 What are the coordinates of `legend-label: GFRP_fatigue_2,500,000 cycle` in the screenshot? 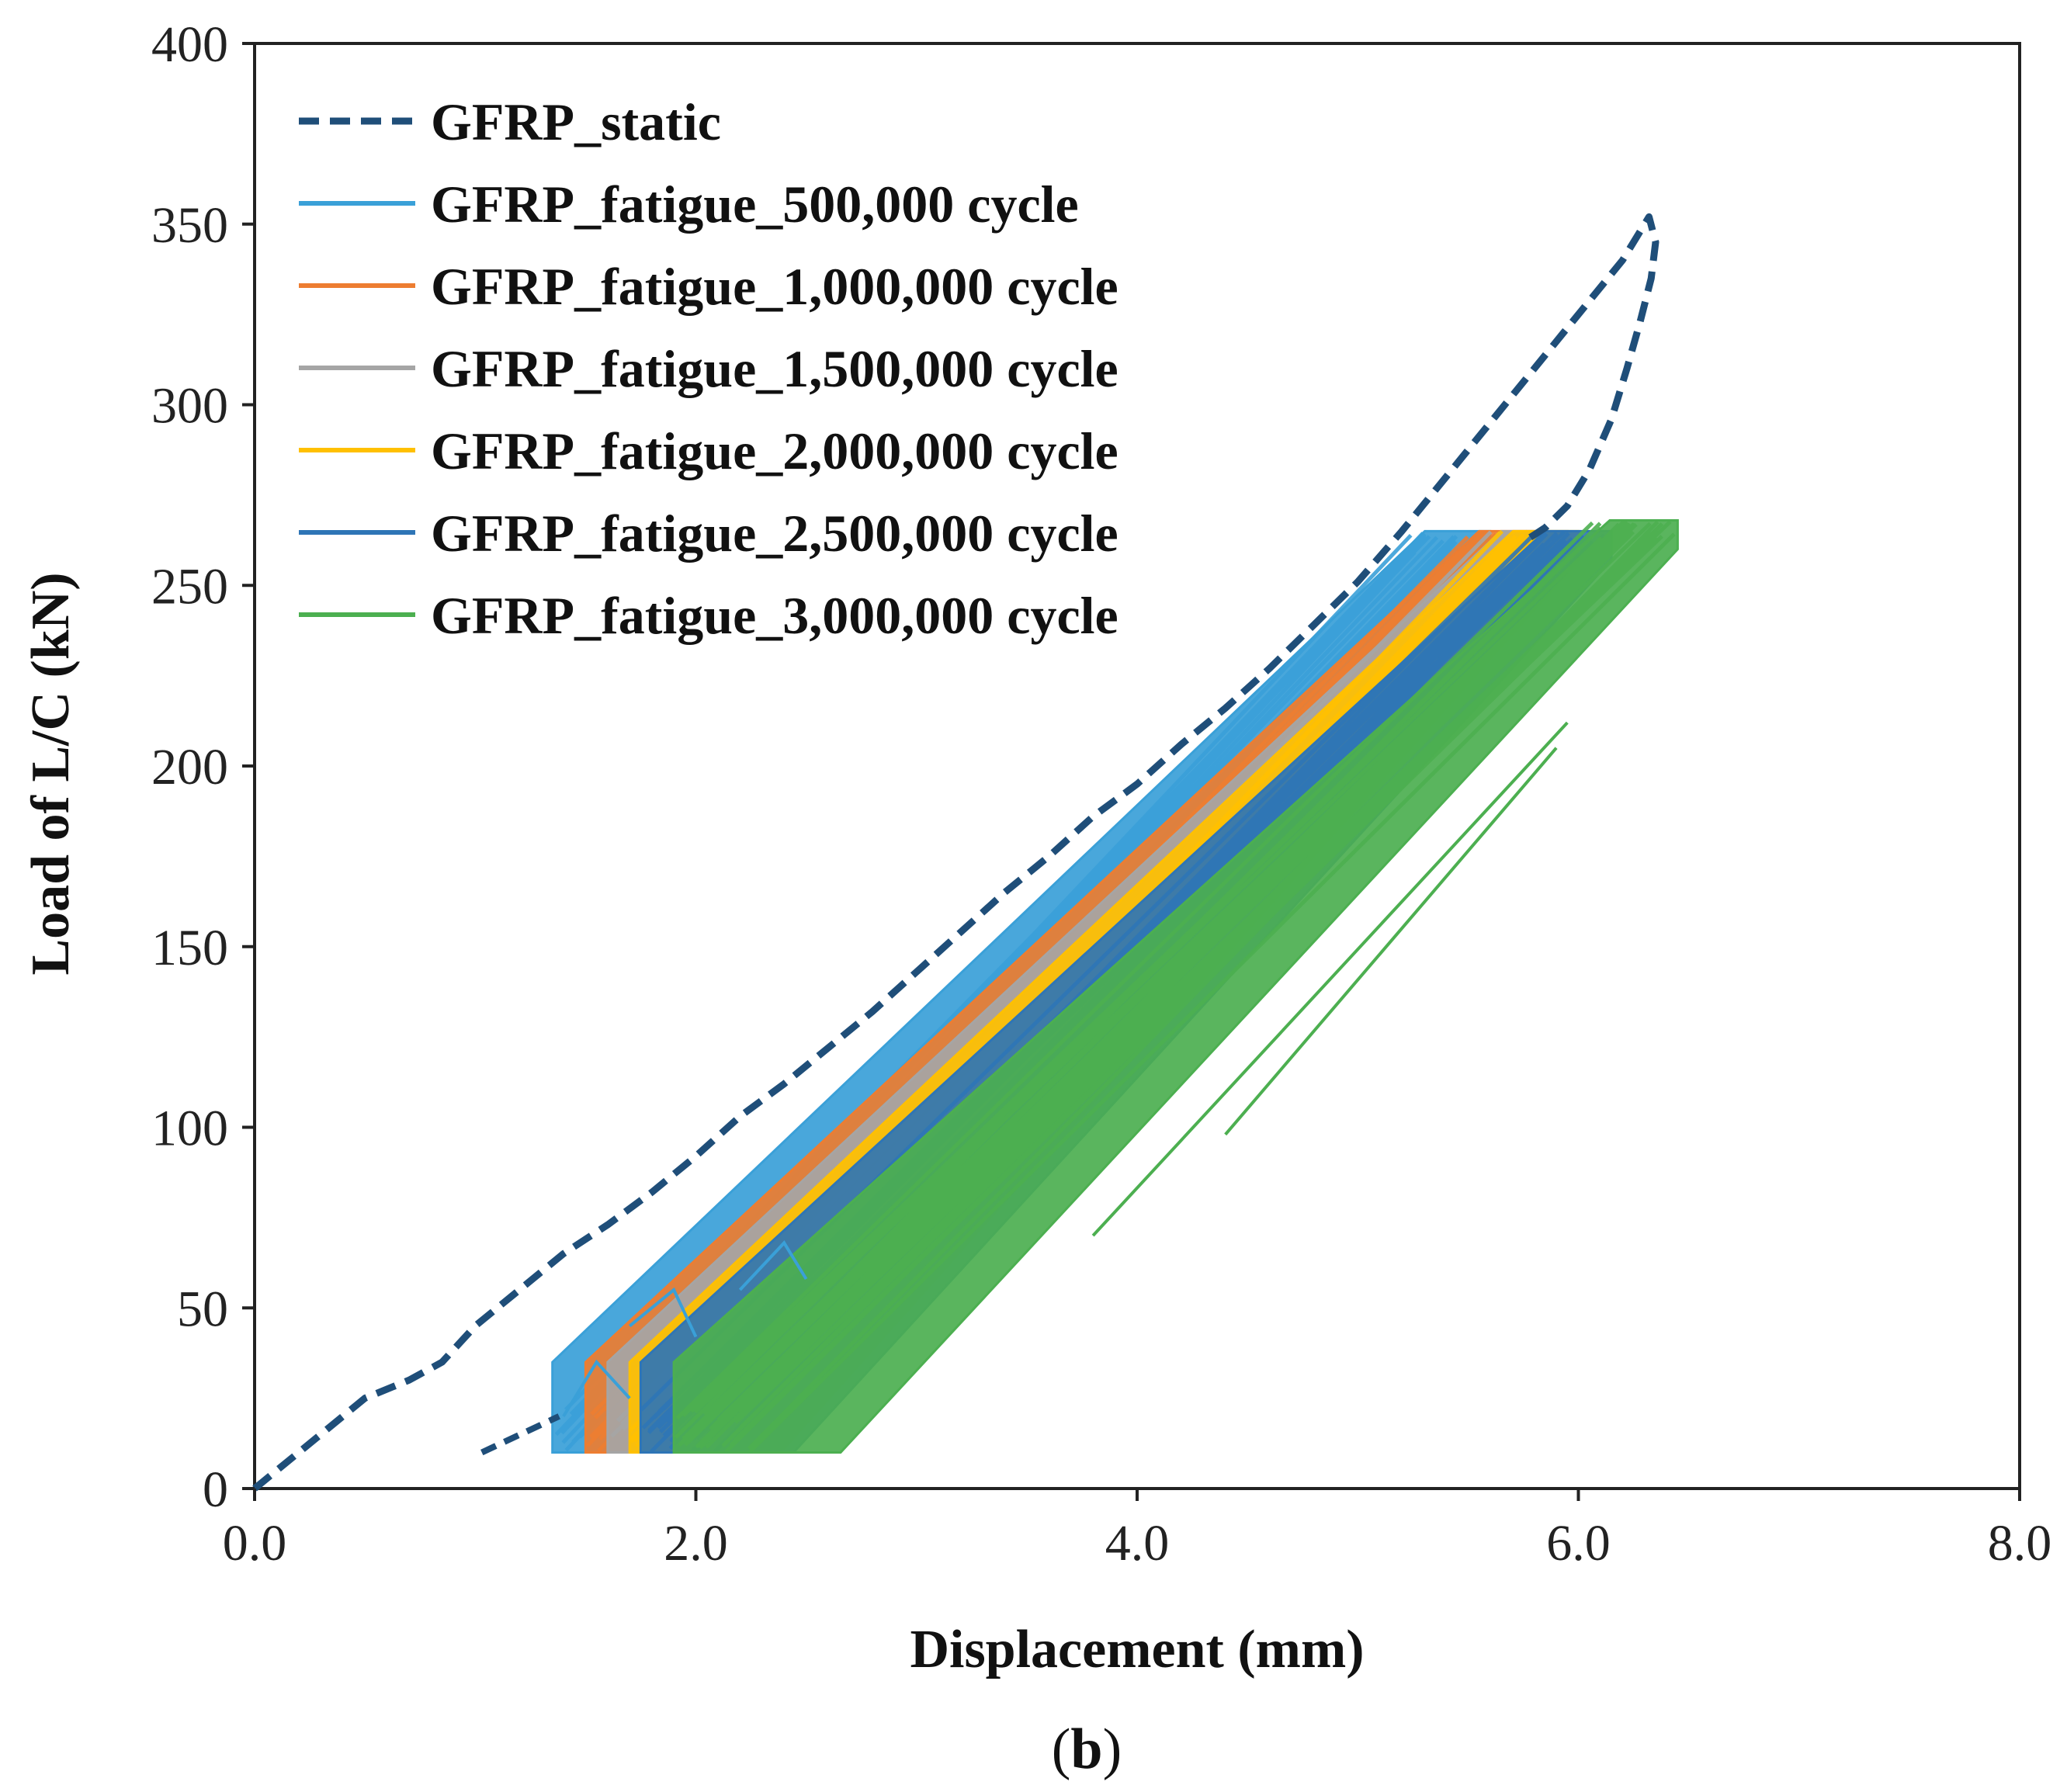 It's located at (775, 533).